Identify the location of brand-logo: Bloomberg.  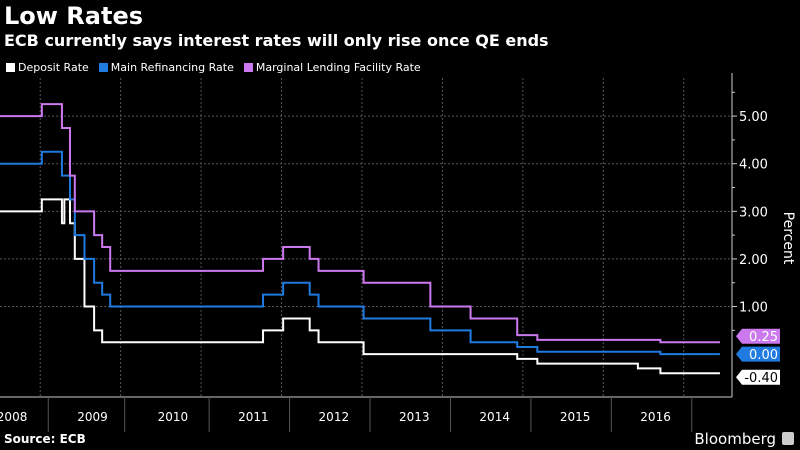
(735, 439).